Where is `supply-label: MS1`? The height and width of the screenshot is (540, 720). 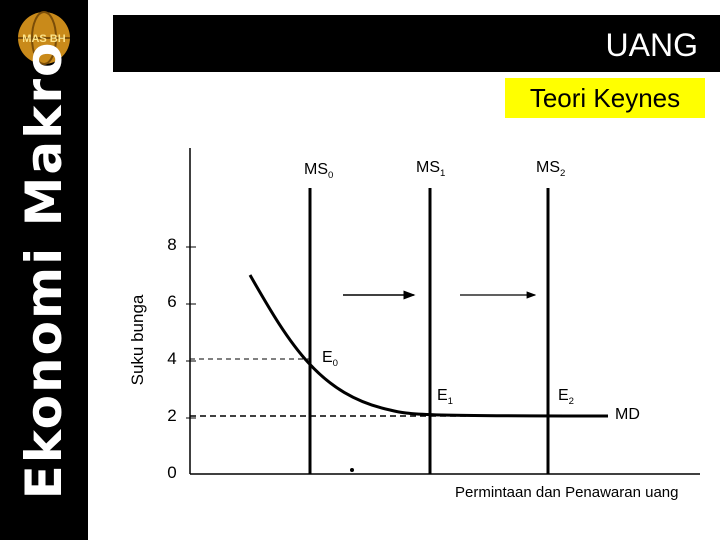
supply-label: MS1 is located at coordinates (430, 169).